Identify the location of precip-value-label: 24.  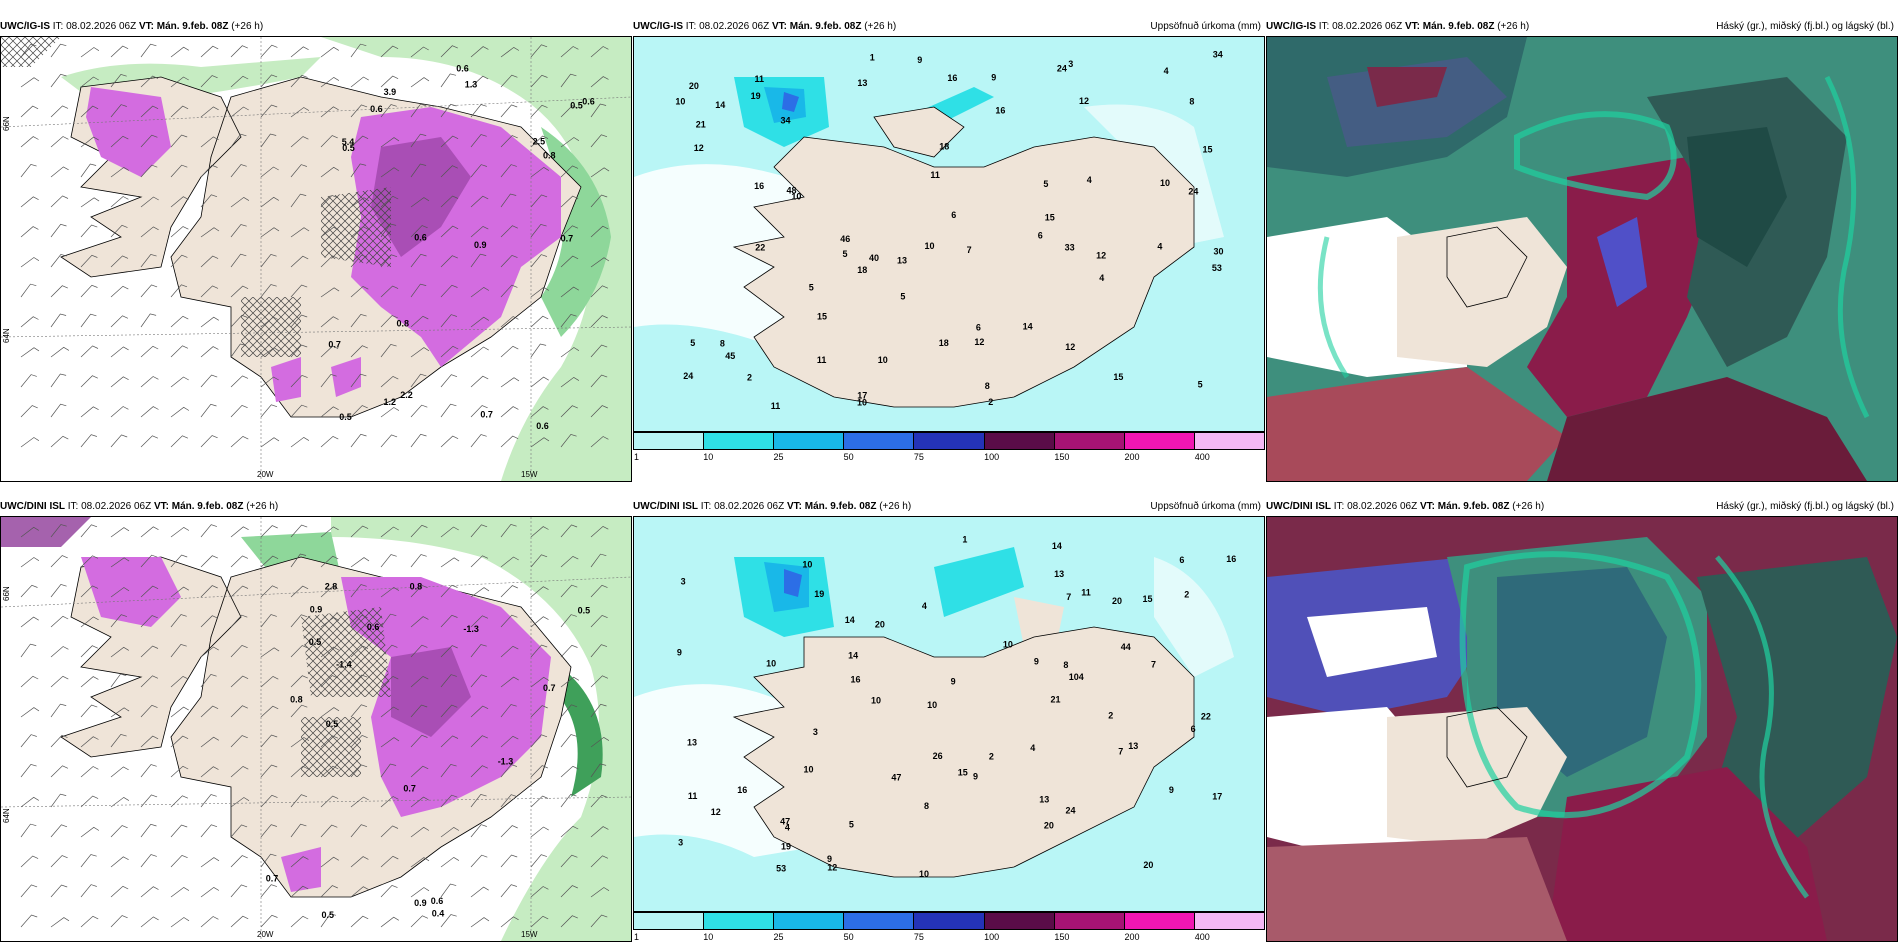
(1071, 811).